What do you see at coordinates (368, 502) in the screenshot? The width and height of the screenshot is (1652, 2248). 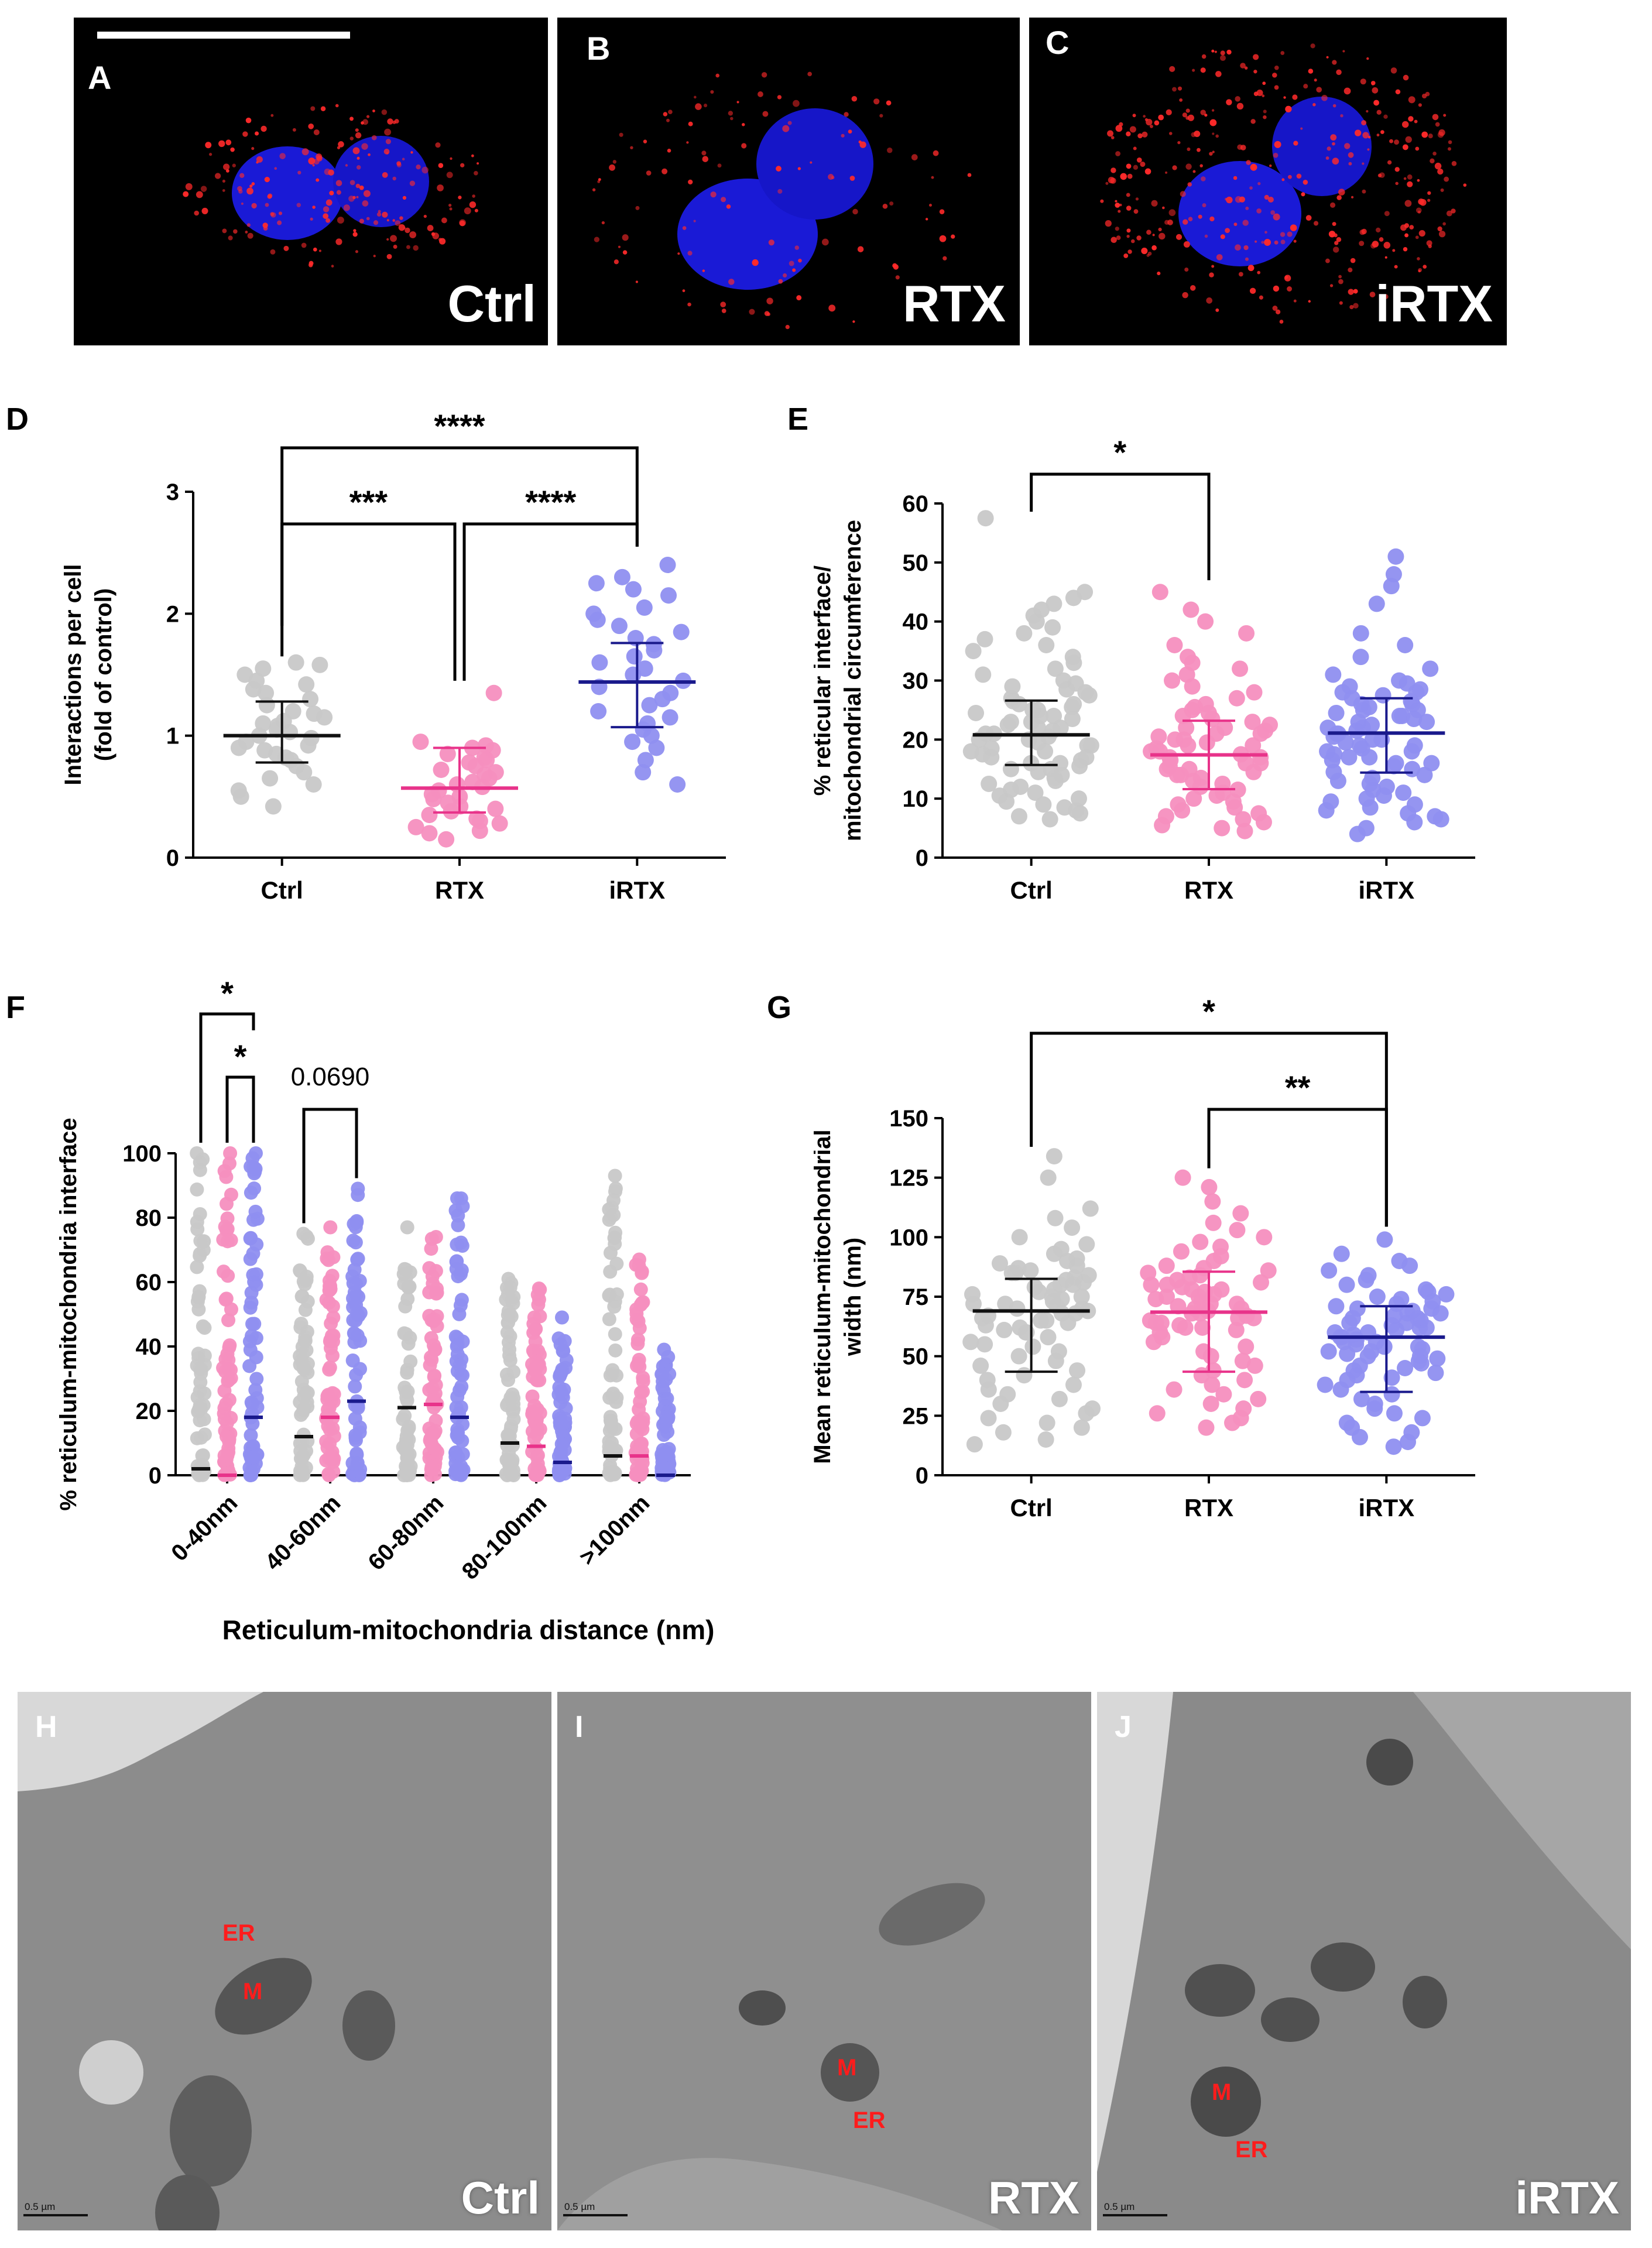 I see `significance-label: ***` at bounding box center [368, 502].